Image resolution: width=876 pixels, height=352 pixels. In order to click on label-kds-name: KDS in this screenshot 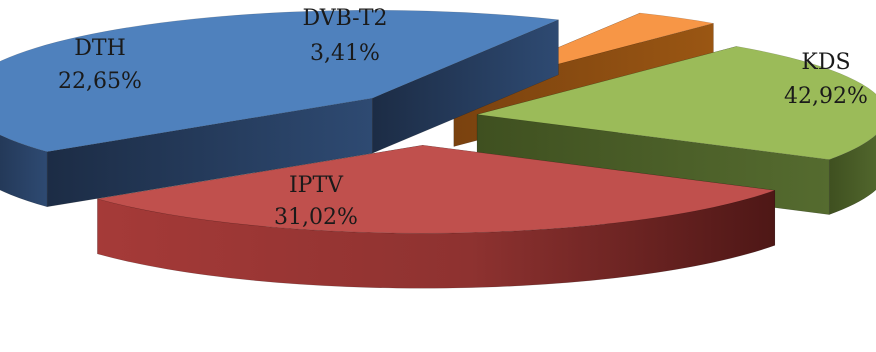, I will do `click(825, 62)`.